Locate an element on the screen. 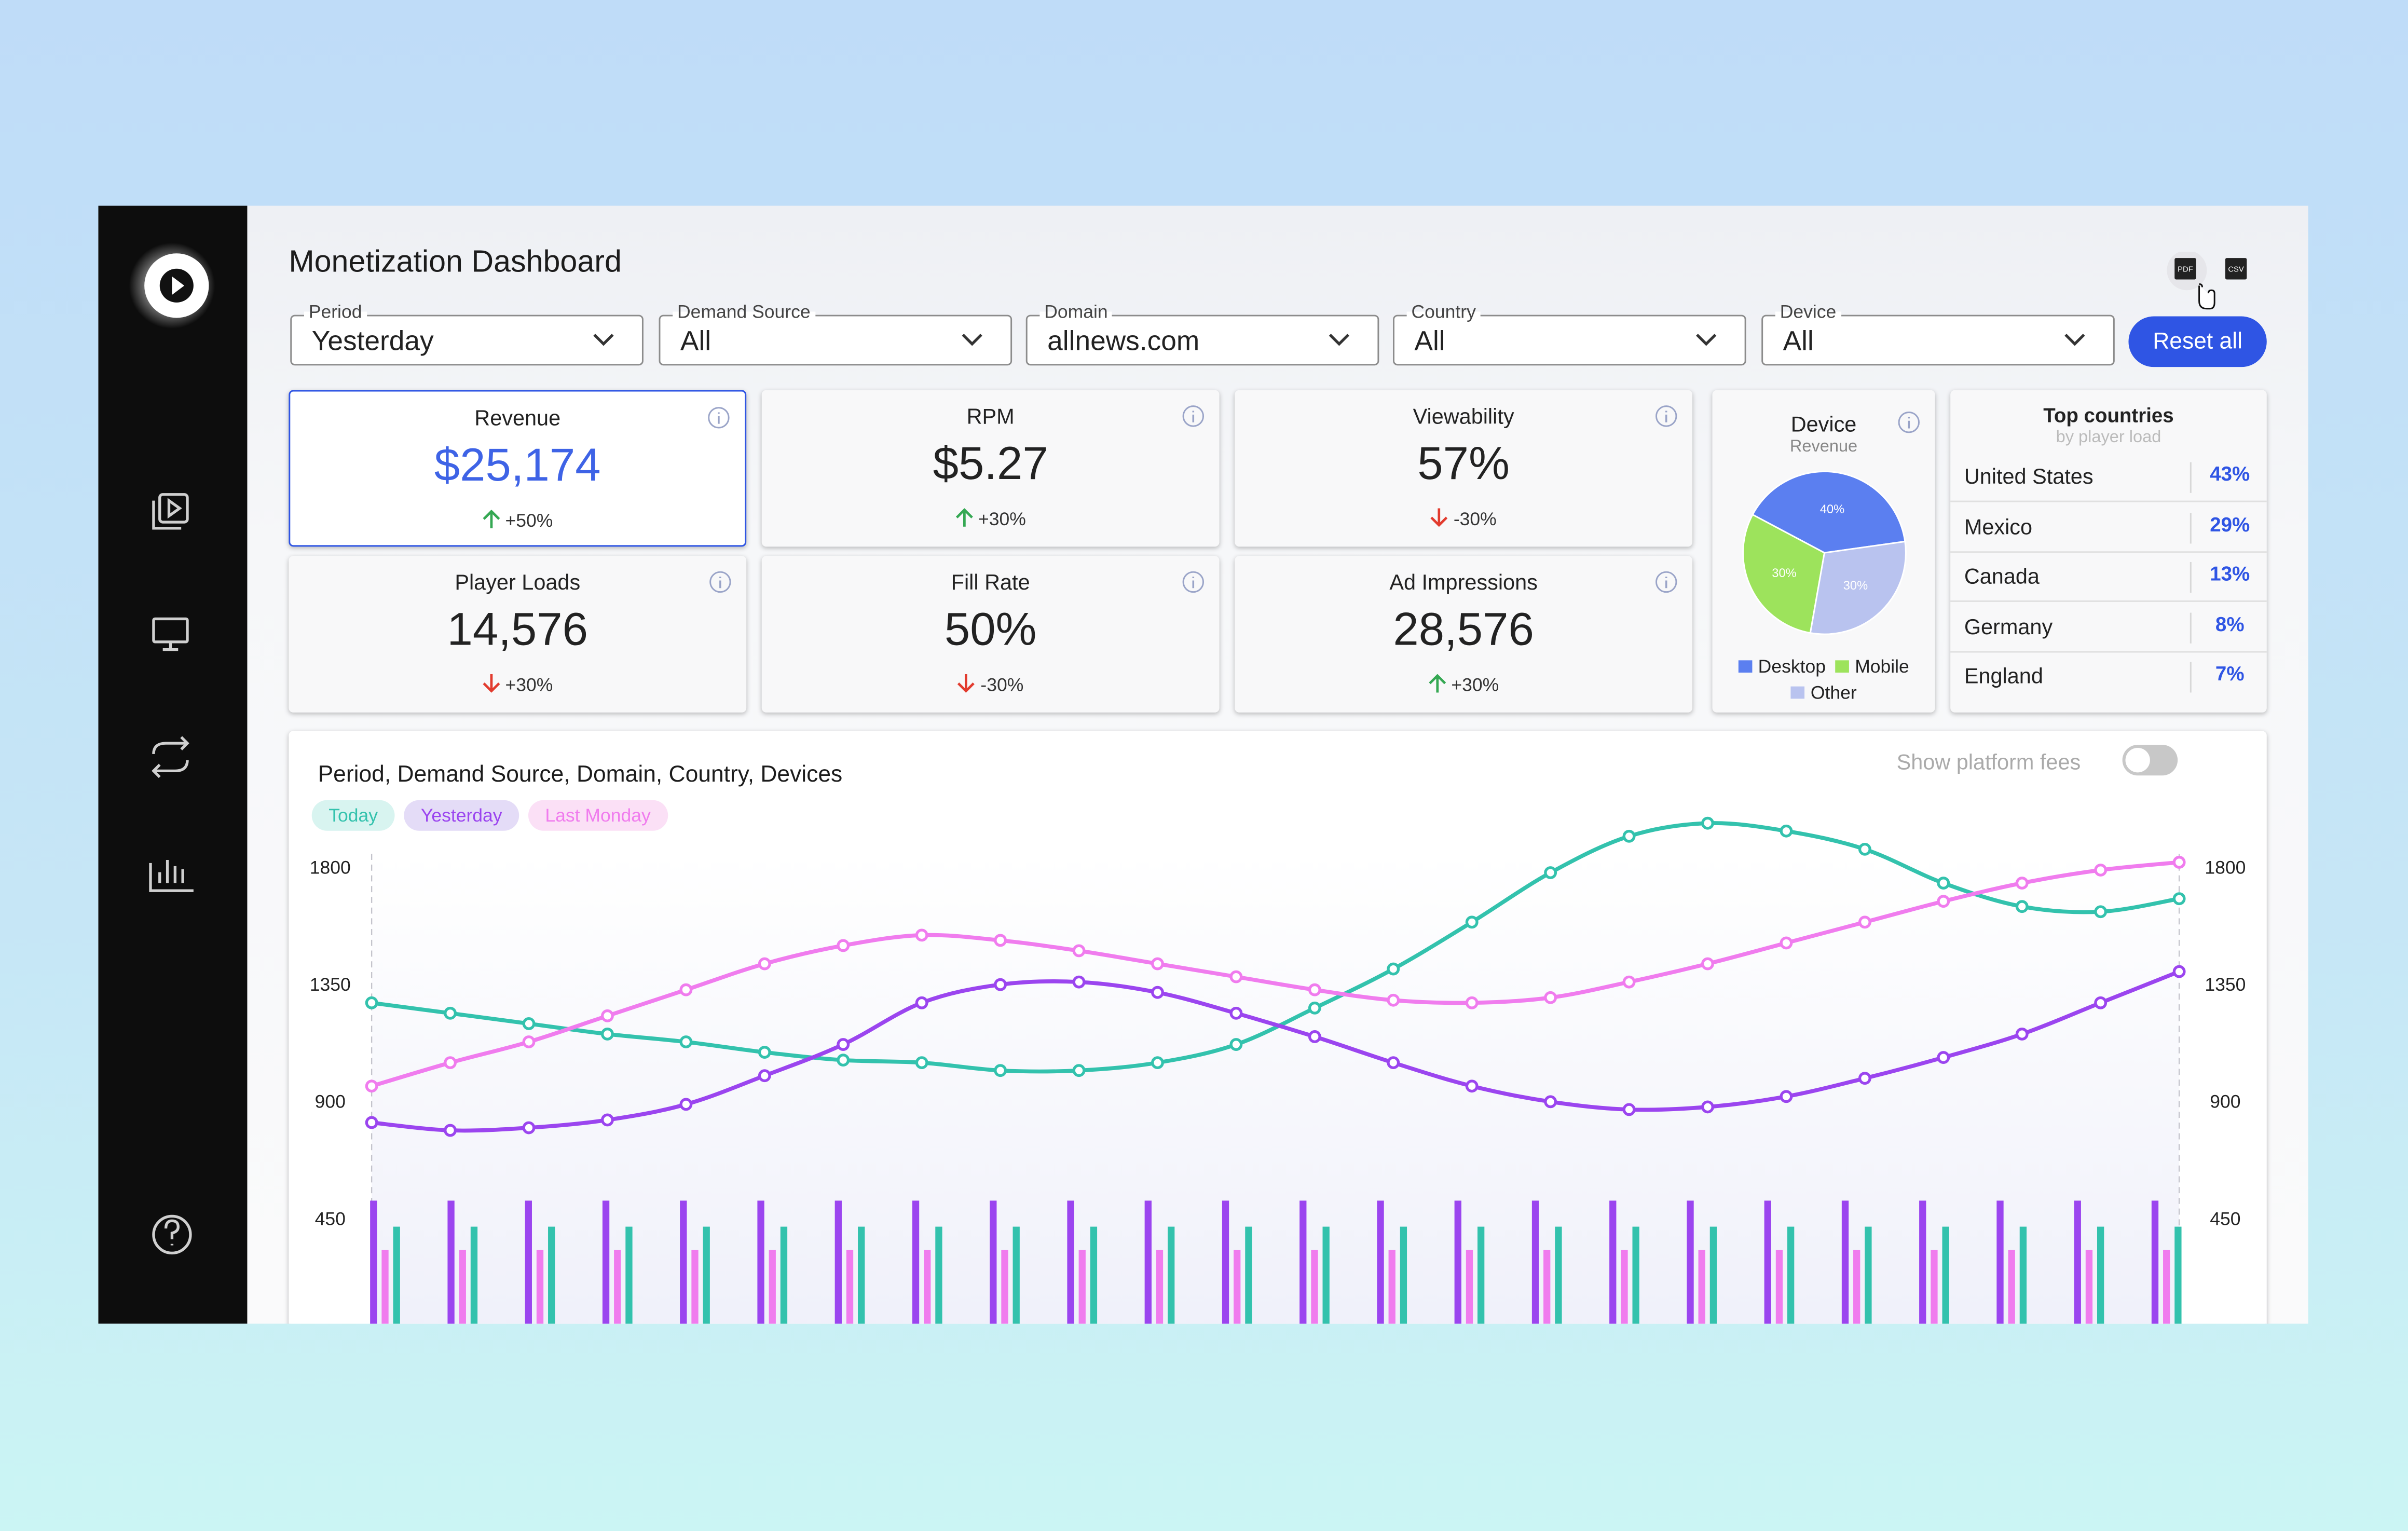  pdf-label: PDF is located at coordinates (2185, 270).